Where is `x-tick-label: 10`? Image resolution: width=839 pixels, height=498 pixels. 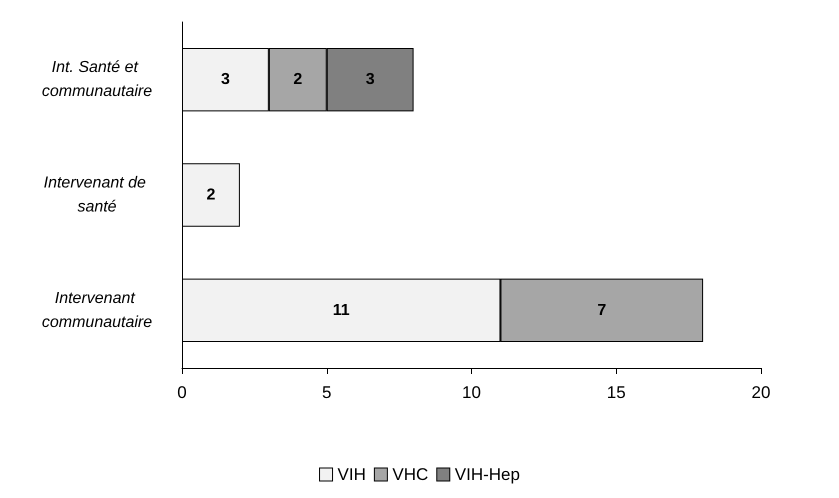
x-tick-label: 10 is located at coordinates (471, 392).